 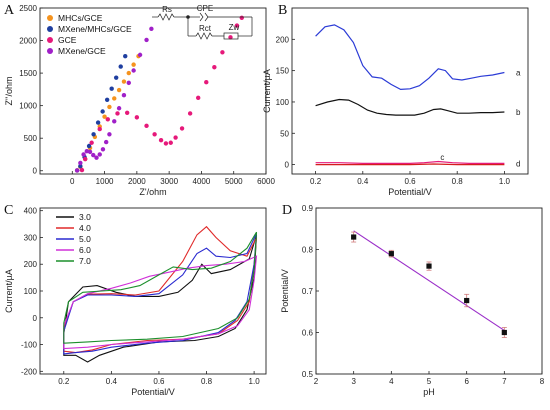 I want to click on x-tick-label: 7, so click(x=504, y=381).